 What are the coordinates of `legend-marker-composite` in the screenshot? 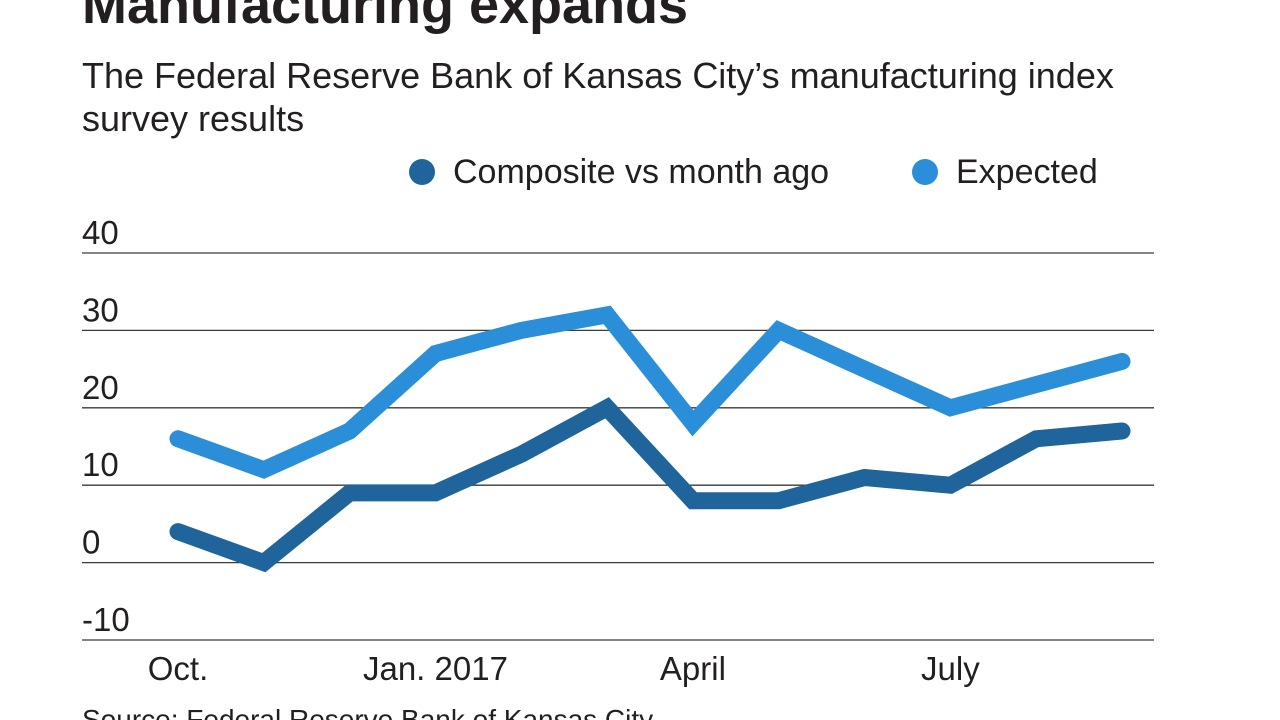 It's located at (422, 172).